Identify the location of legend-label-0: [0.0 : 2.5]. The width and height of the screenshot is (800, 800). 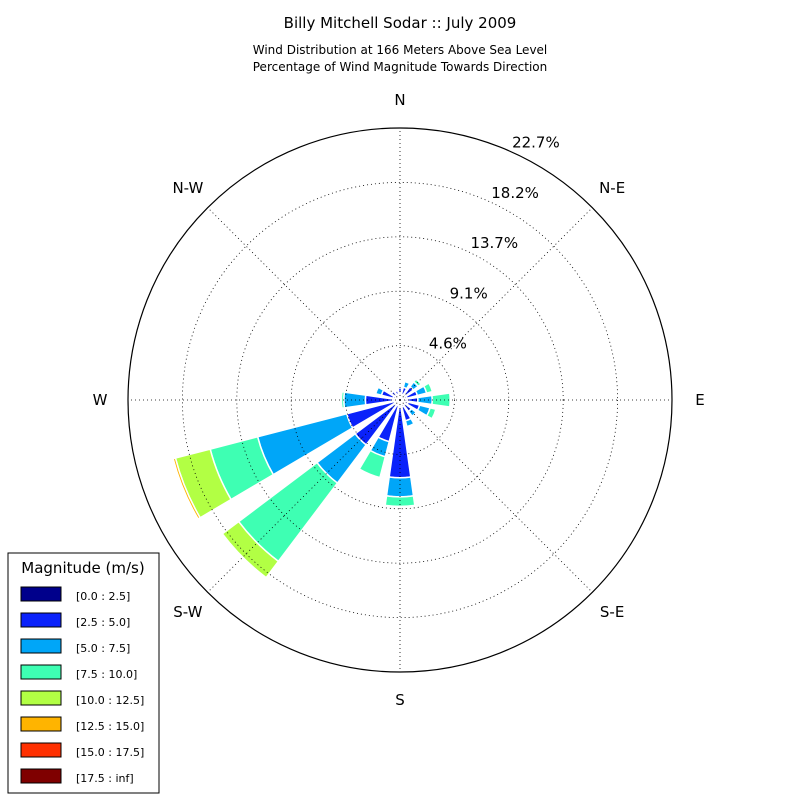
(103, 596).